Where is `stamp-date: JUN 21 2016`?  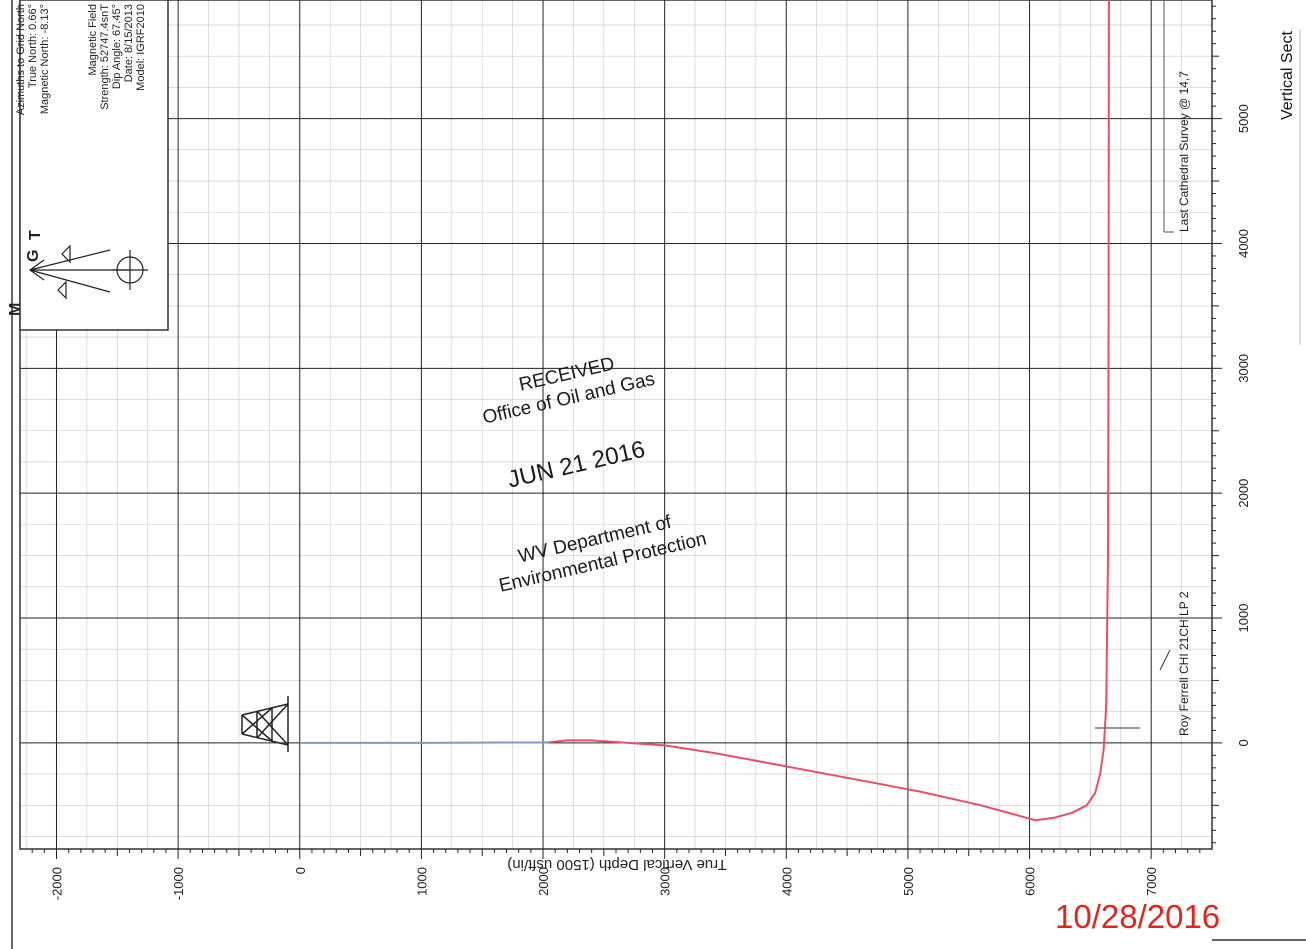
stamp-date: JUN 21 2016 is located at coordinates (576, 465).